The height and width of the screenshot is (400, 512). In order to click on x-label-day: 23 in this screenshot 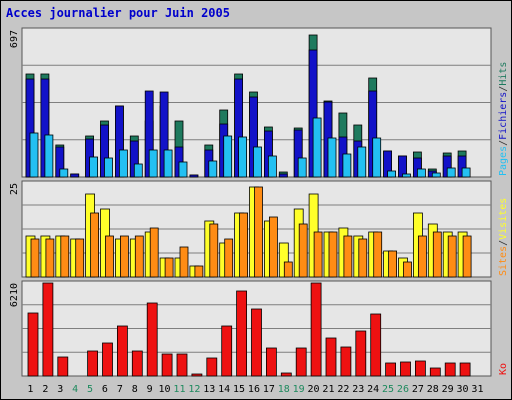, I will do `click(358, 389)`.